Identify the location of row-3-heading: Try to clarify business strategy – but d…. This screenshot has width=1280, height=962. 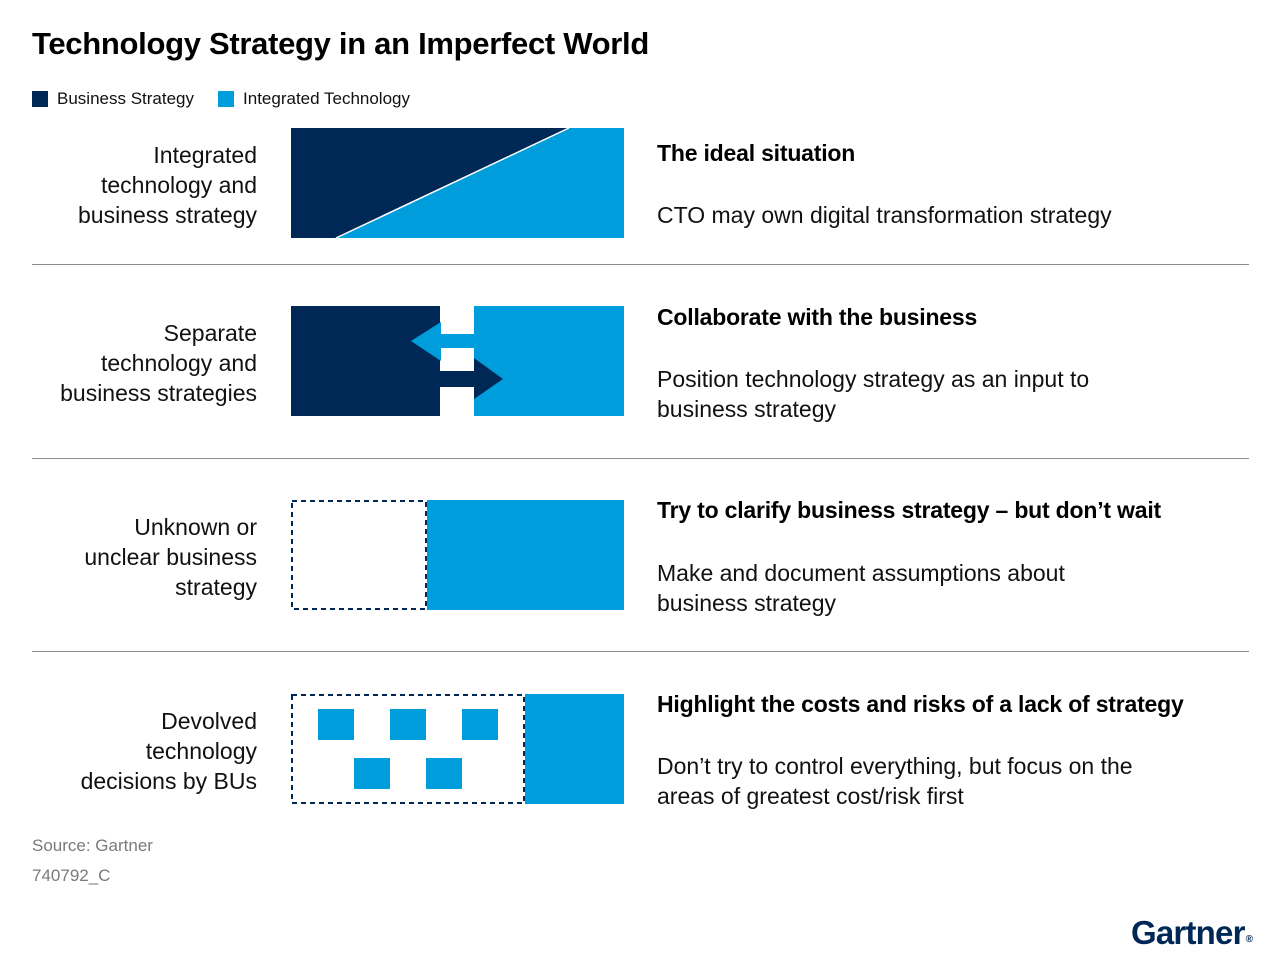
(909, 510).